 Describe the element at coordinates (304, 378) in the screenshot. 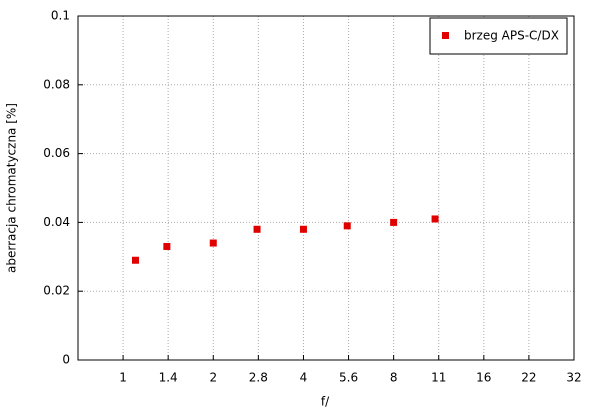

I see `x-tick-label: 4` at that location.